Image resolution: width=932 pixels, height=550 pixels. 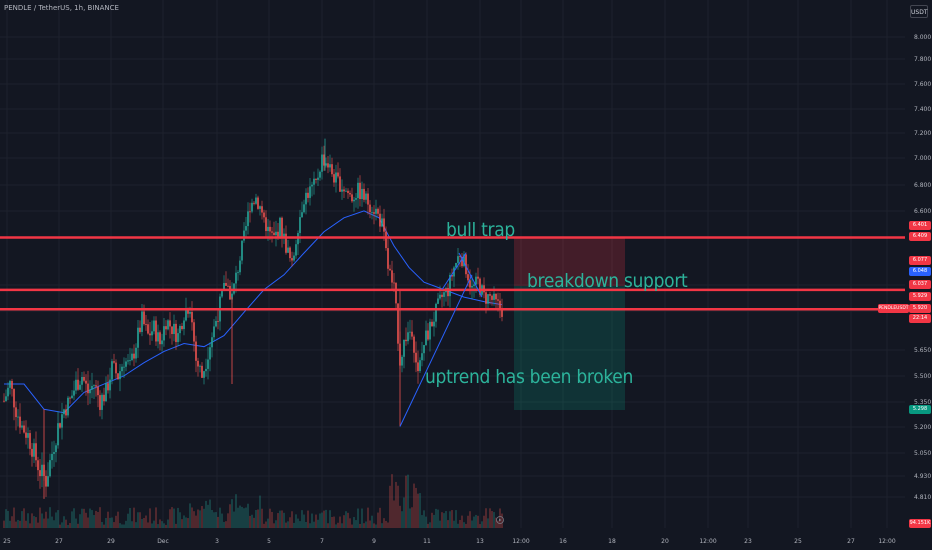 What do you see at coordinates (569, 348) in the screenshot?
I see `take-profit-zone` at bounding box center [569, 348].